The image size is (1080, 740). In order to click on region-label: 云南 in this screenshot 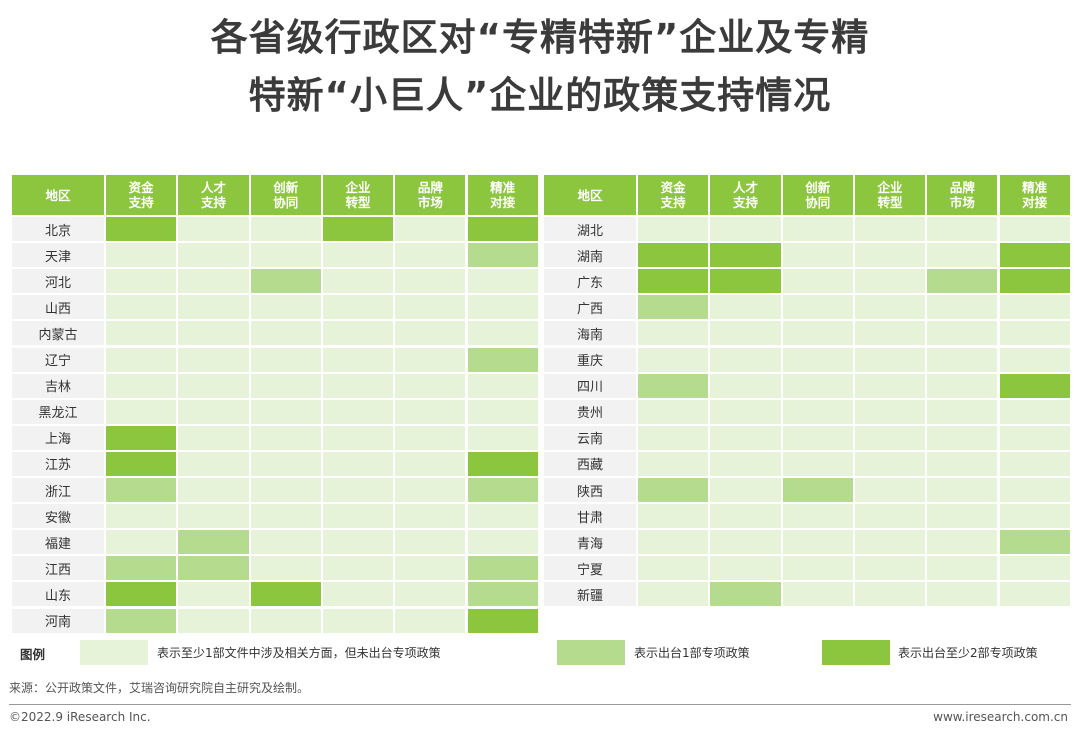, I will do `click(590, 437)`.